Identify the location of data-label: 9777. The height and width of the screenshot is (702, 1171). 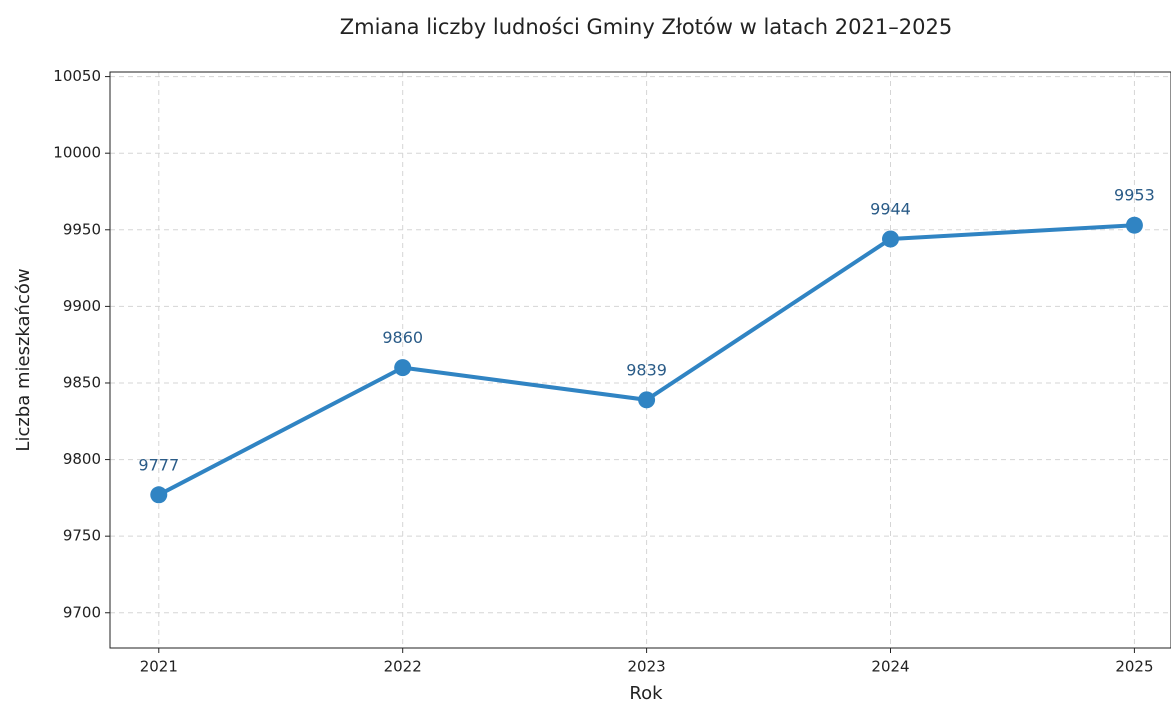
(158, 464).